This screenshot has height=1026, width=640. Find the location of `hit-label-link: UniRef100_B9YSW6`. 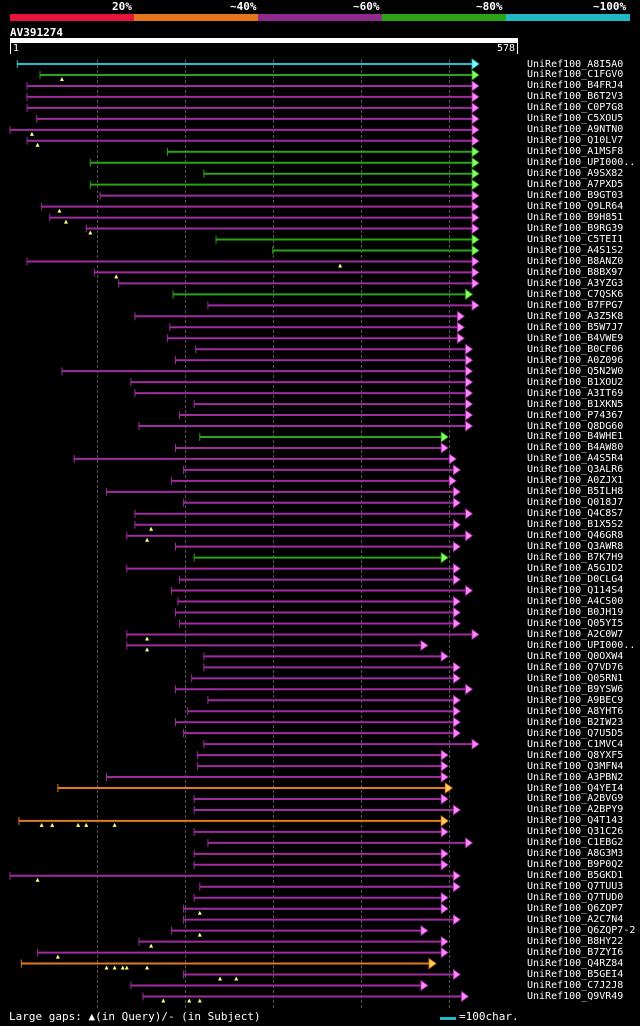

hit-label-link: UniRef100_B9YSW6 is located at coordinates (575, 689).